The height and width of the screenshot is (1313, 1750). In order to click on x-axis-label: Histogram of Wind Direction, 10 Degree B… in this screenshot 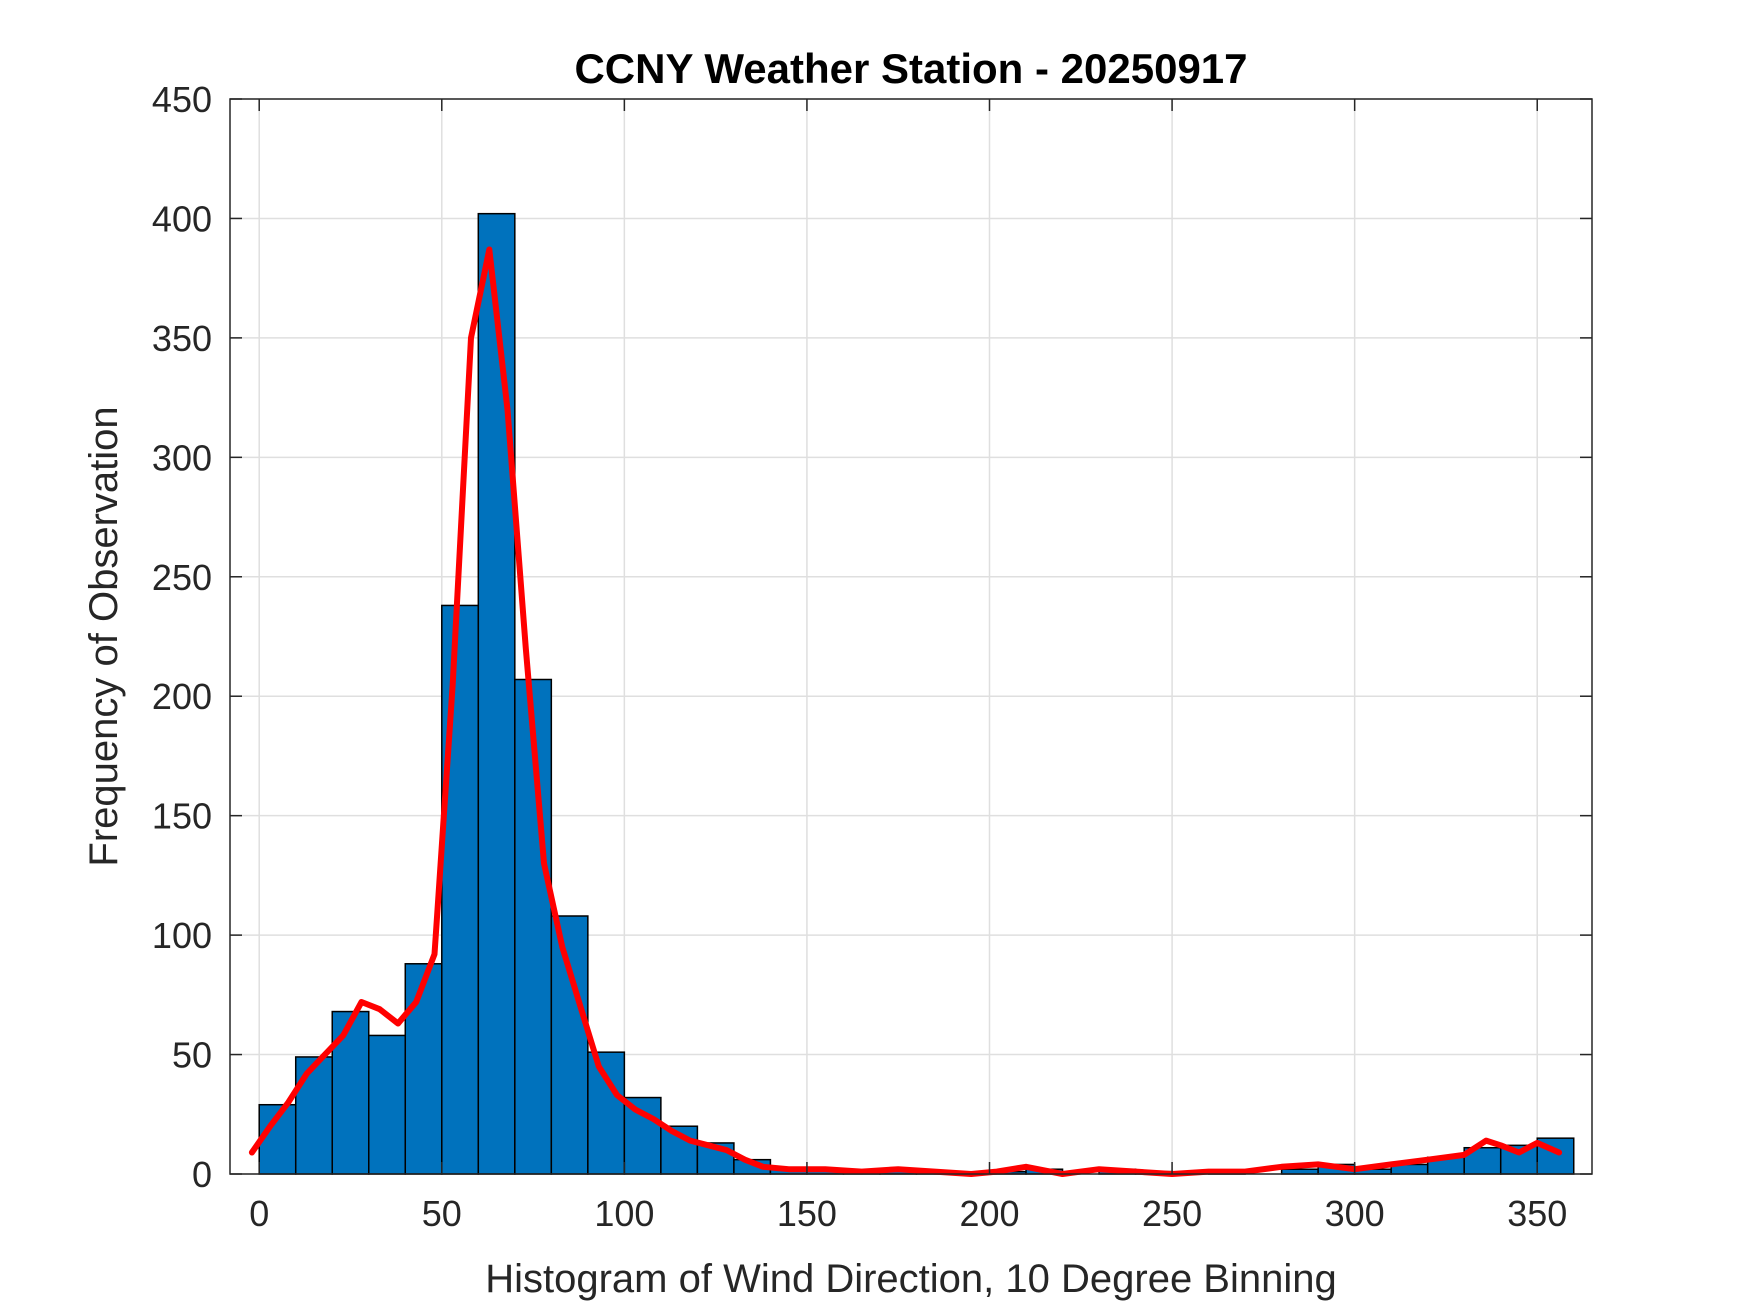, I will do `click(911, 1279)`.